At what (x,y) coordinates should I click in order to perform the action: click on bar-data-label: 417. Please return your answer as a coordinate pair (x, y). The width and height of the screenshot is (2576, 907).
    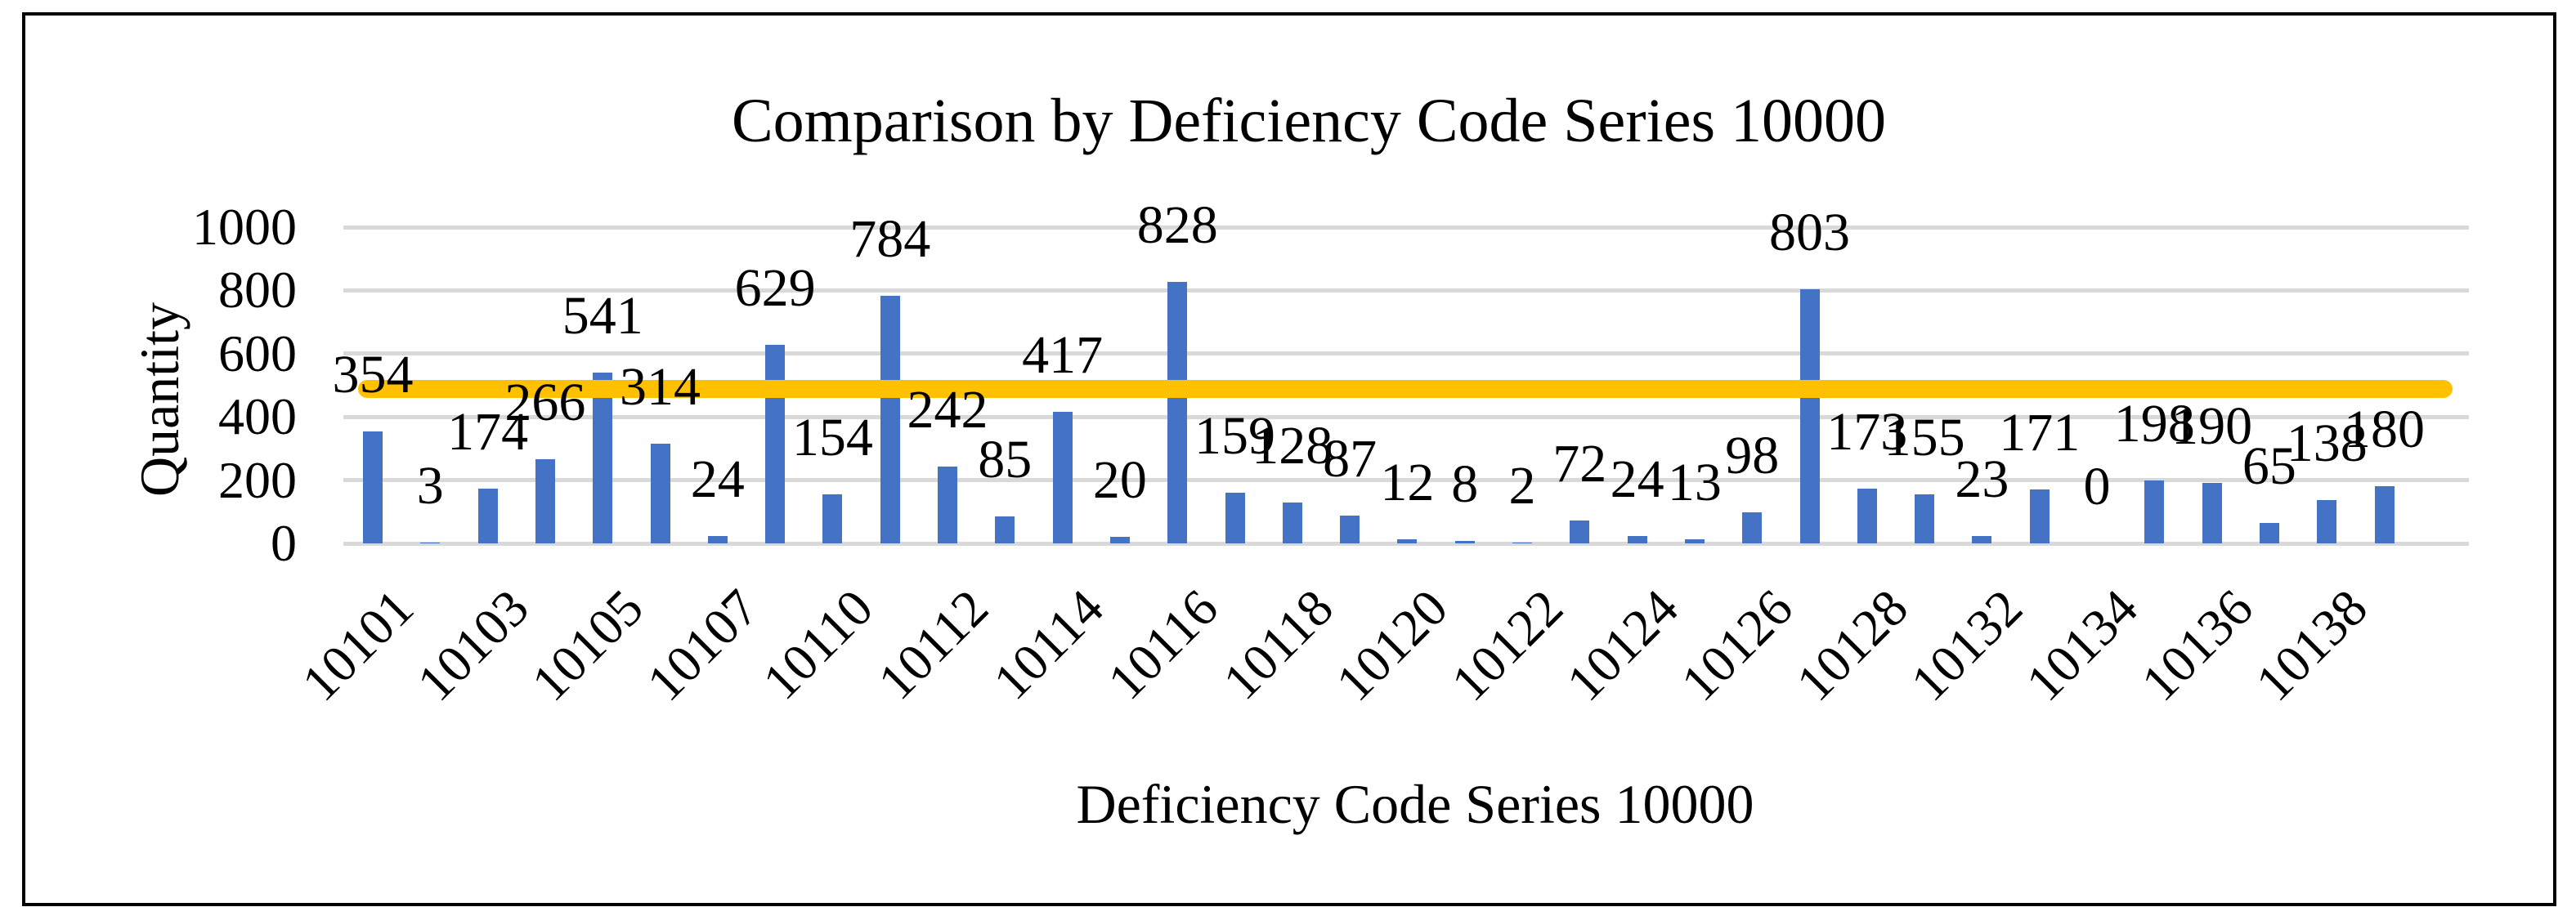
    Looking at the image, I should click on (1063, 354).